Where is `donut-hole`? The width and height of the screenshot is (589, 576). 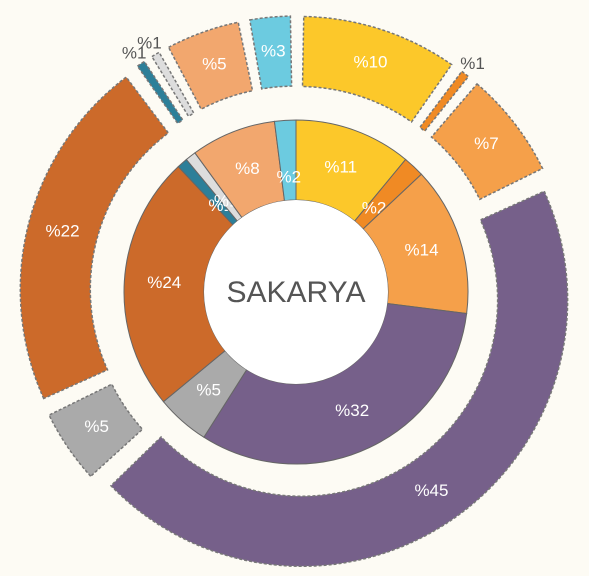
donut-hole is located at coordinates (296, 292).